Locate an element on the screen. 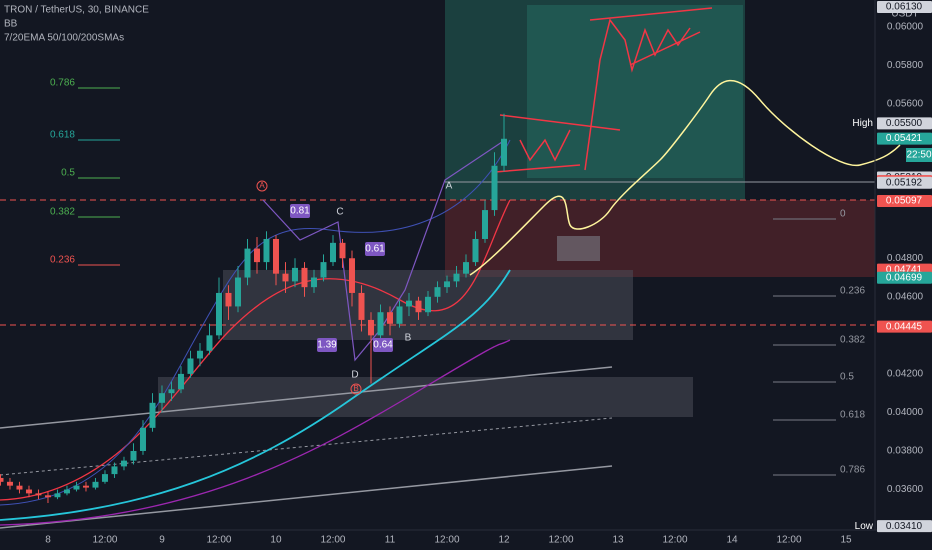 Image resolution: width=932 pixels, height=550 pixels. price-badge-label: 0.04741 is located at coordinates (904, 269).